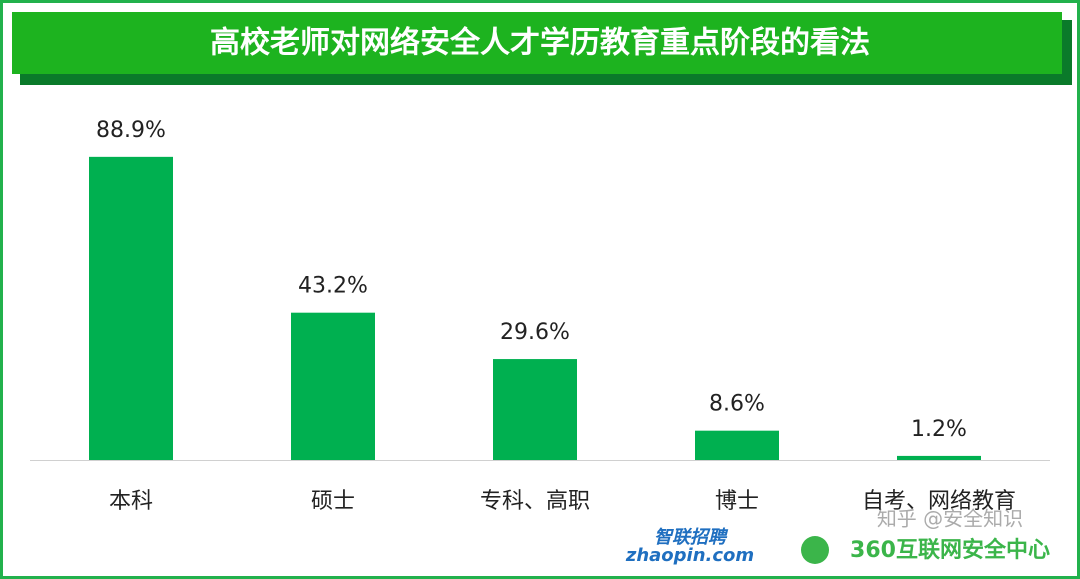  Describe the element at coordinates (939, 501) in the screenshot. I see `x-tick-label: 自考、网络教育` at that location.